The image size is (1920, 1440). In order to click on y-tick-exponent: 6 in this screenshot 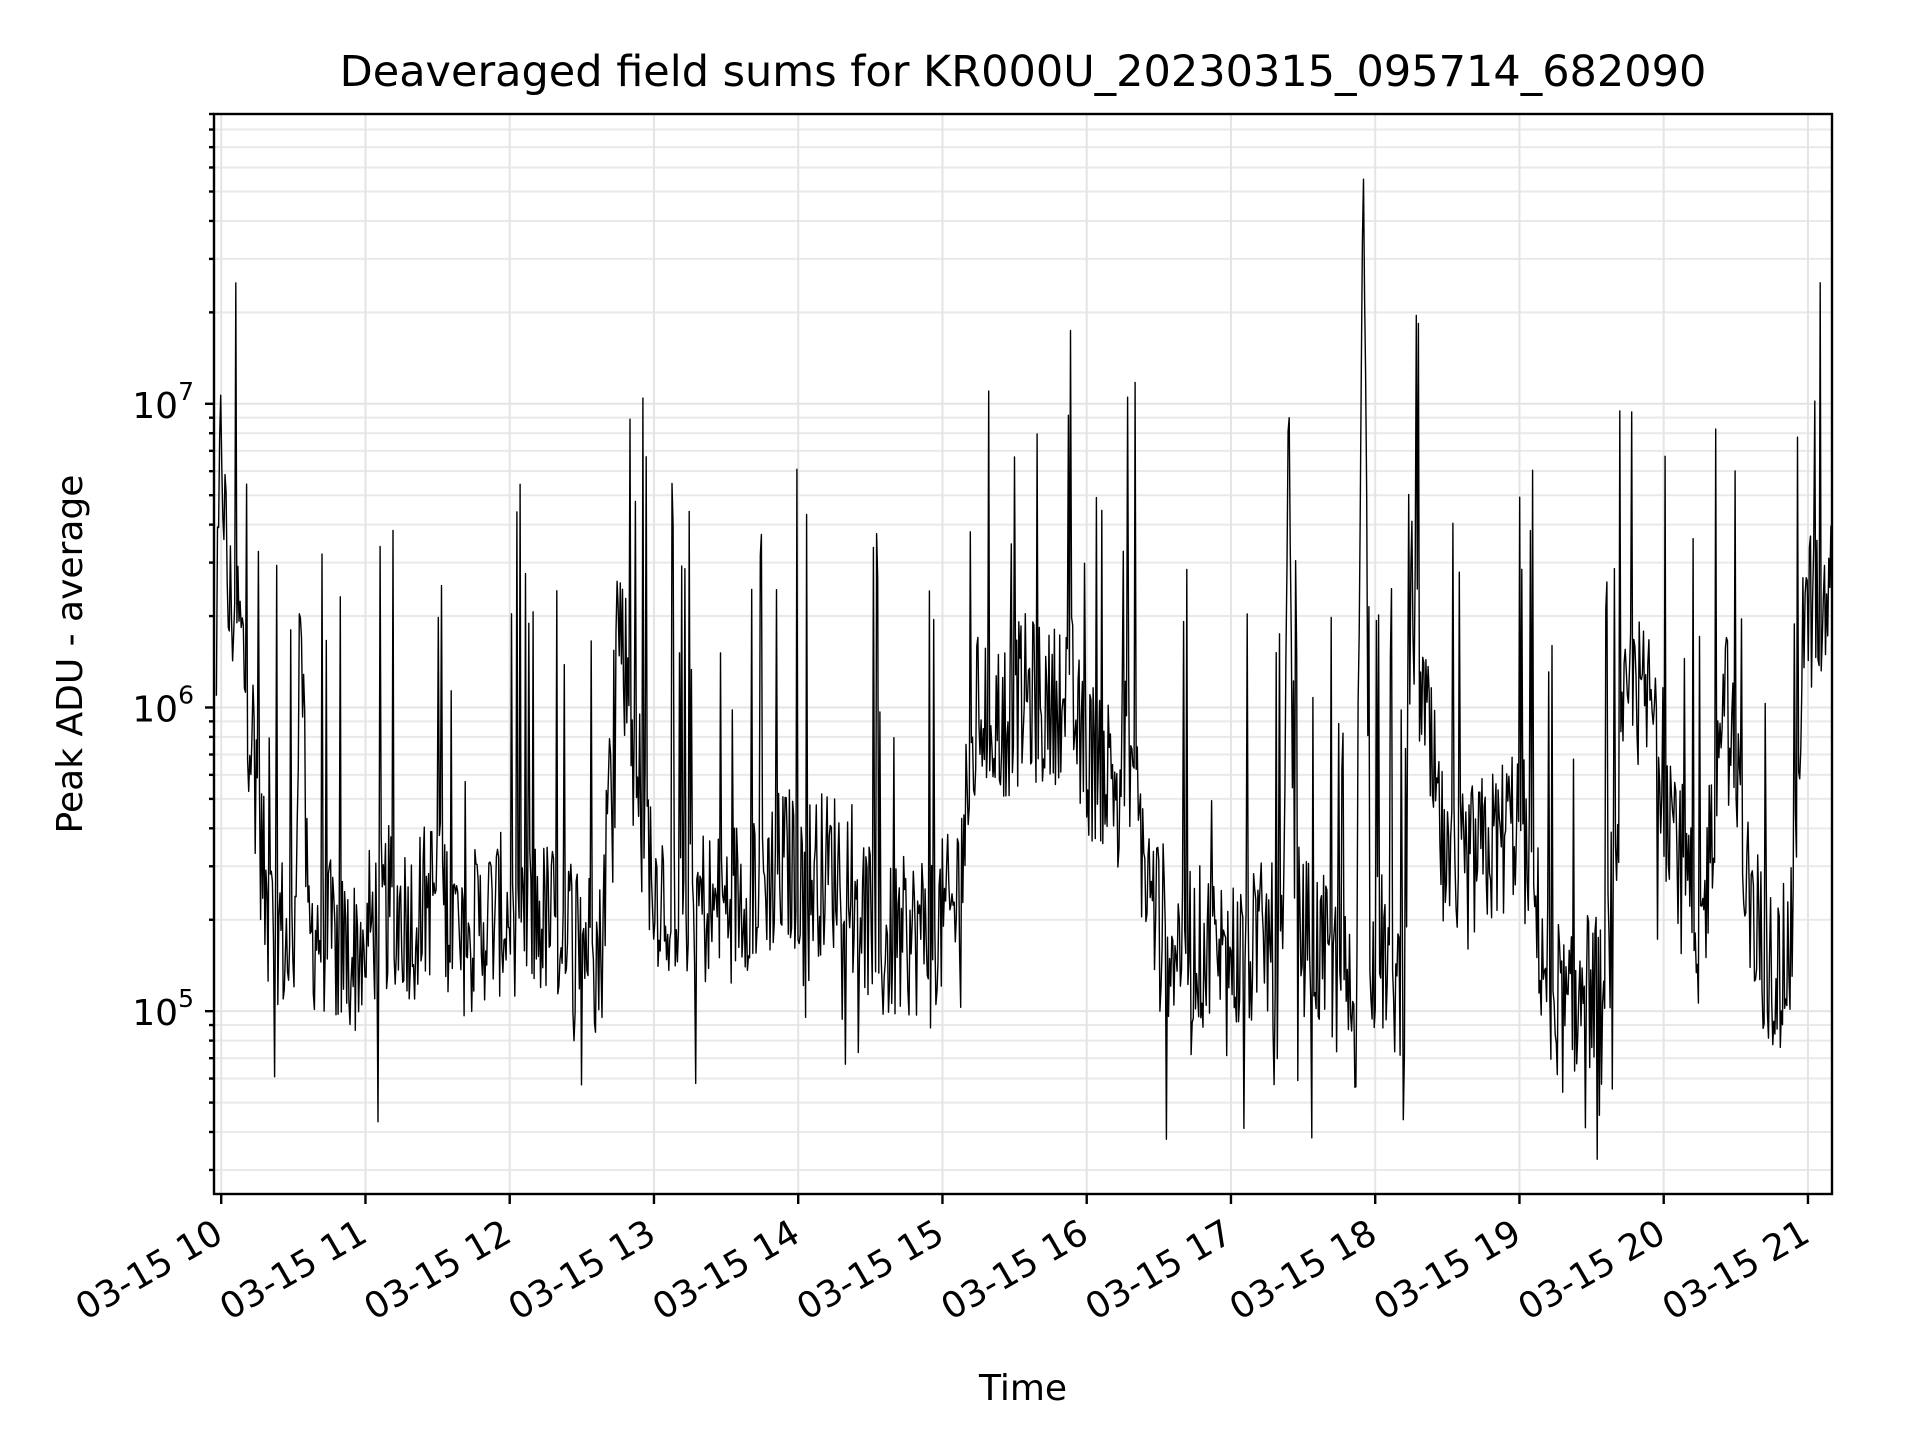, I will do `click(186, 694)`.